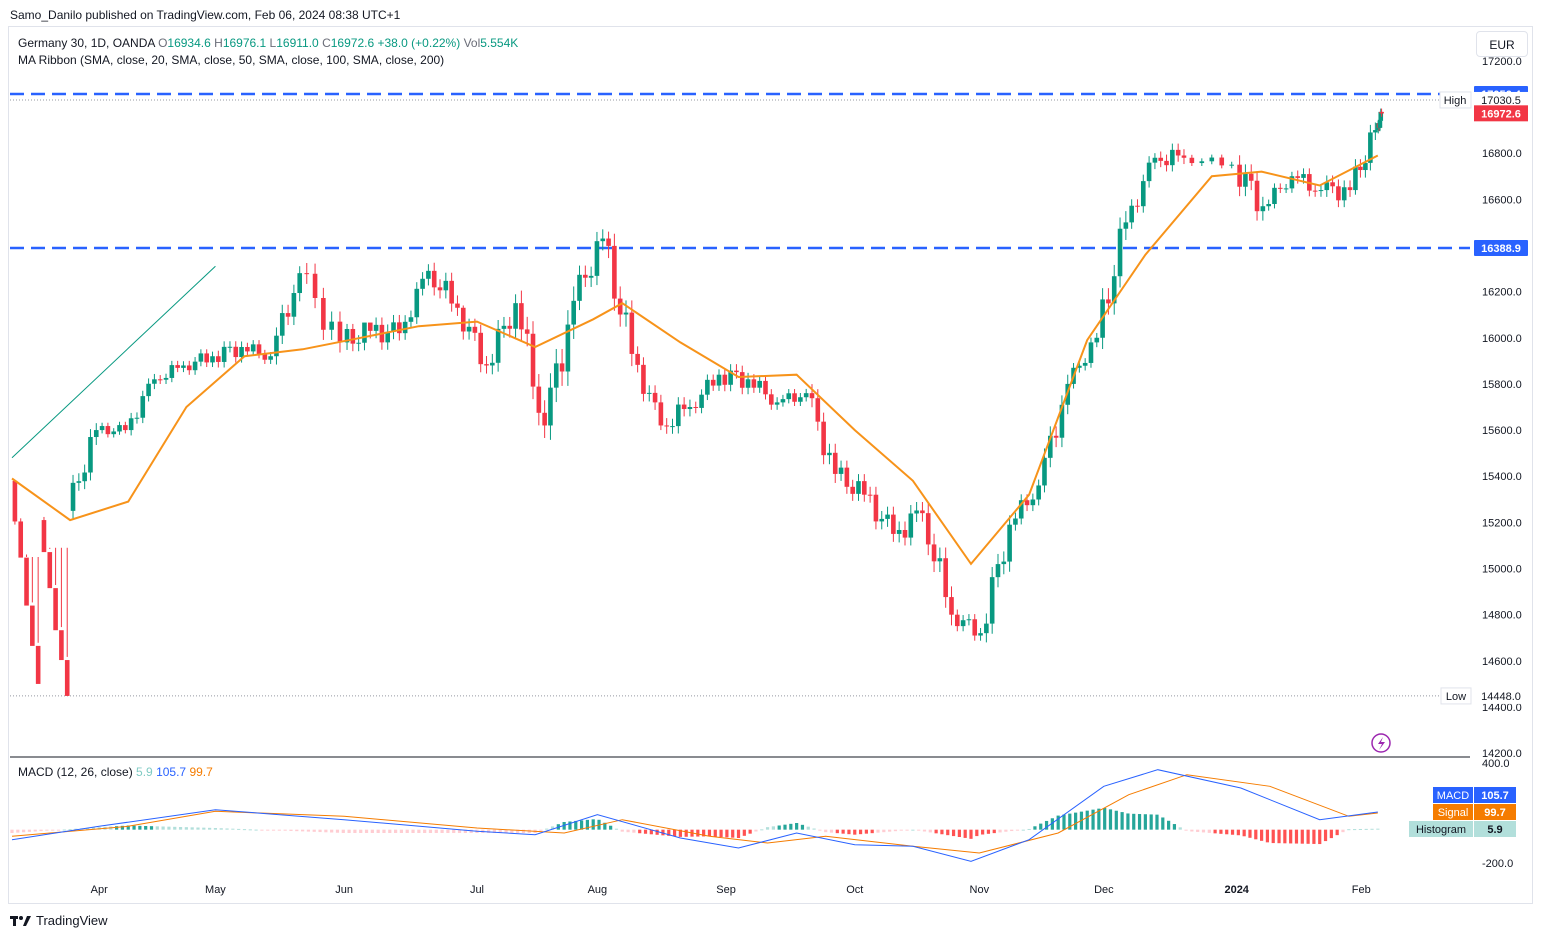  What do you see at coordinates (1502, 616) in the screenshot?
I see `price-tick-label: 14800.0` at bounding box center [1502, 616].